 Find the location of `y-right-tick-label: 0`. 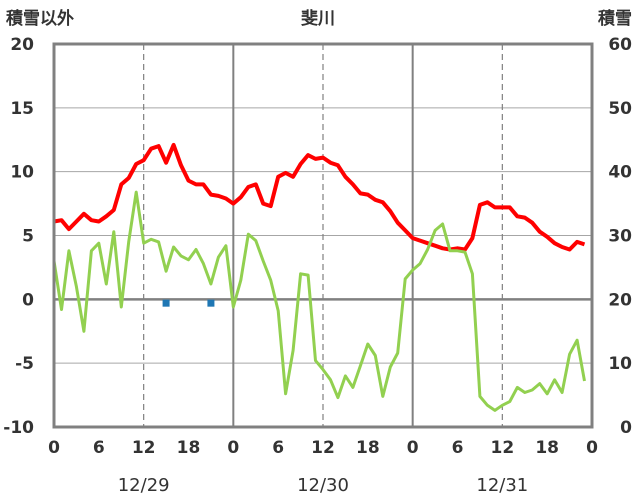

y-right-tick-label: 0 is located at coordinates (626, 428).